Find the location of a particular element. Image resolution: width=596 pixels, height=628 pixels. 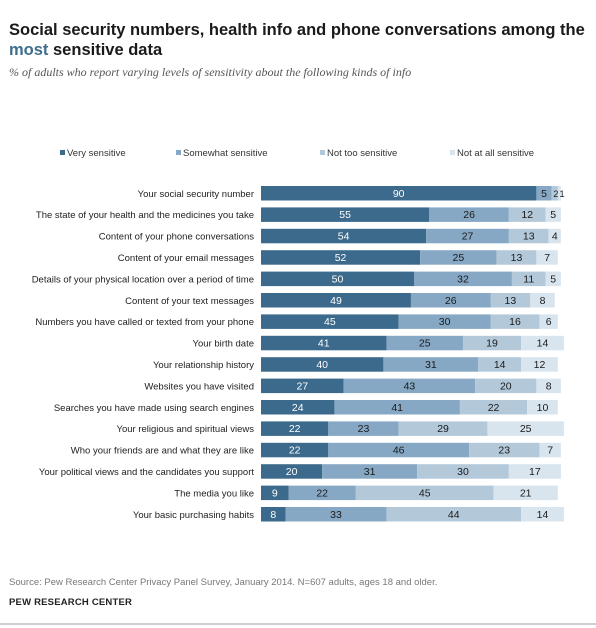

data-label-very-sensitive: 55 is located at coordinates (345, 215).